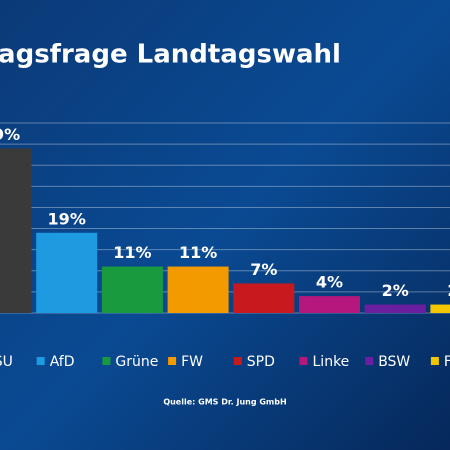 The width and height of the screenshot is (450, 450). What do you see at coordinates (170, 55) in the screenshot?
I see `chart-title: Sonntagsfrage Landtagswahl` at bounding box center [170, 55].